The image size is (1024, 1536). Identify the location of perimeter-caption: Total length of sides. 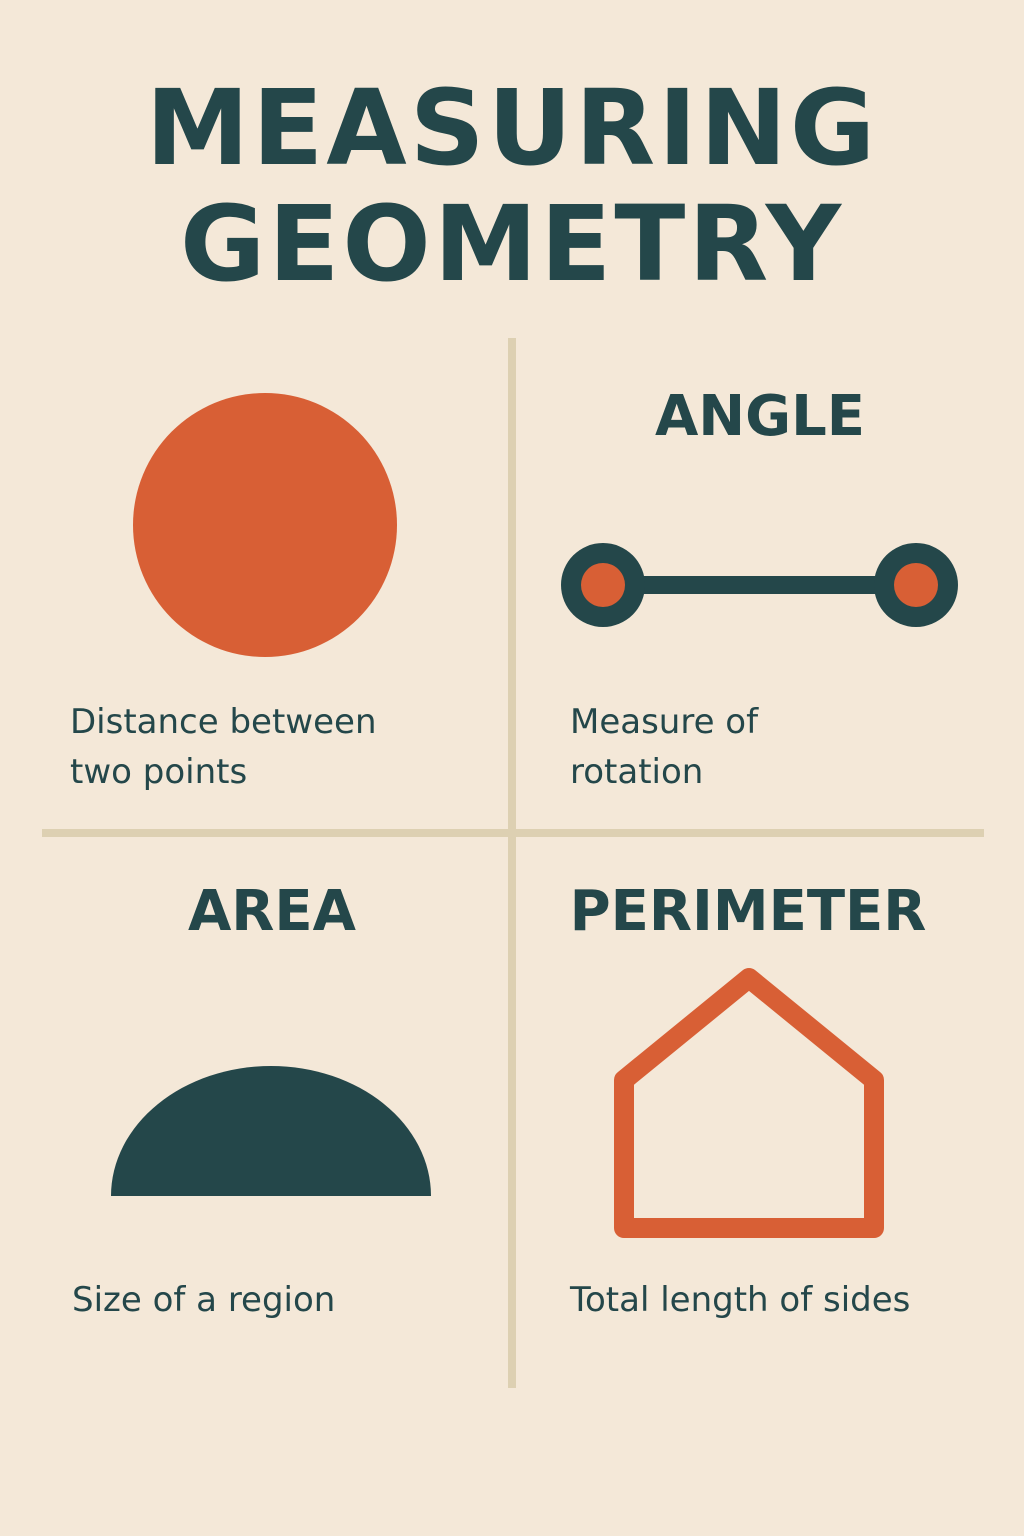
(740, 1300).